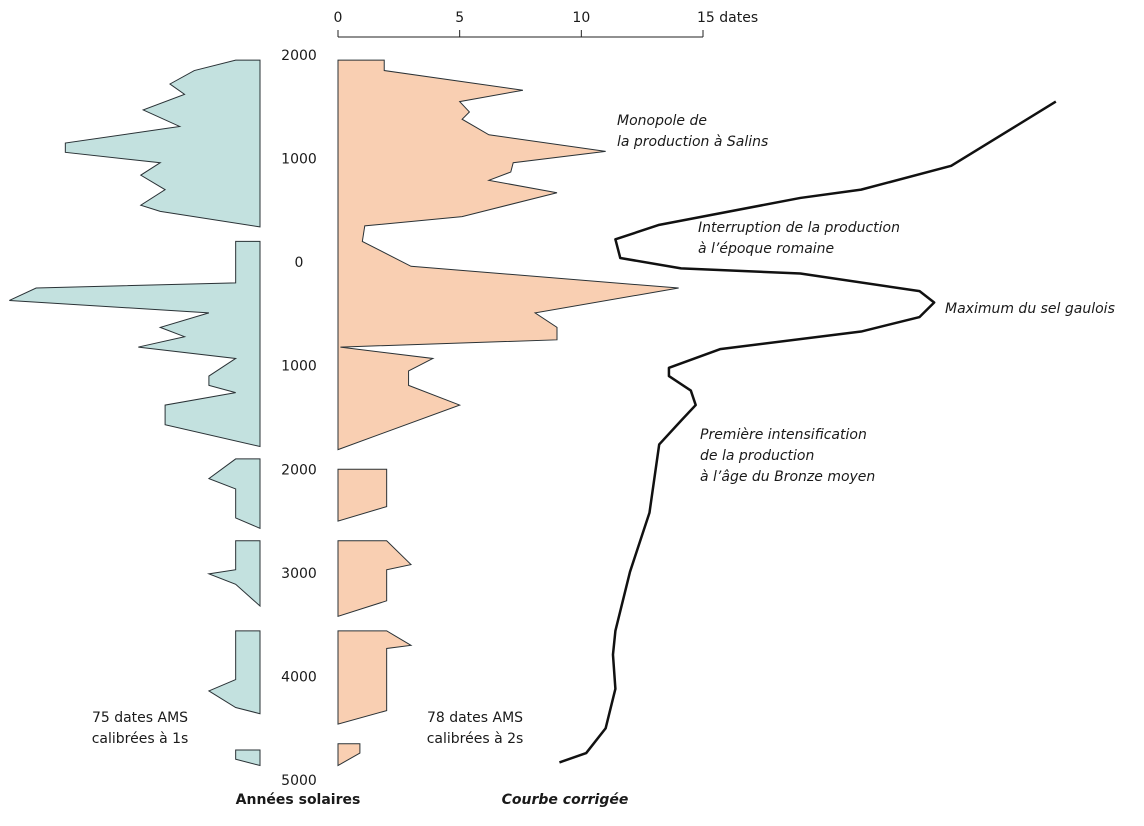 The image size is (1144, 826). I want to click on y-tick-label: 5000, so click(299, 781).